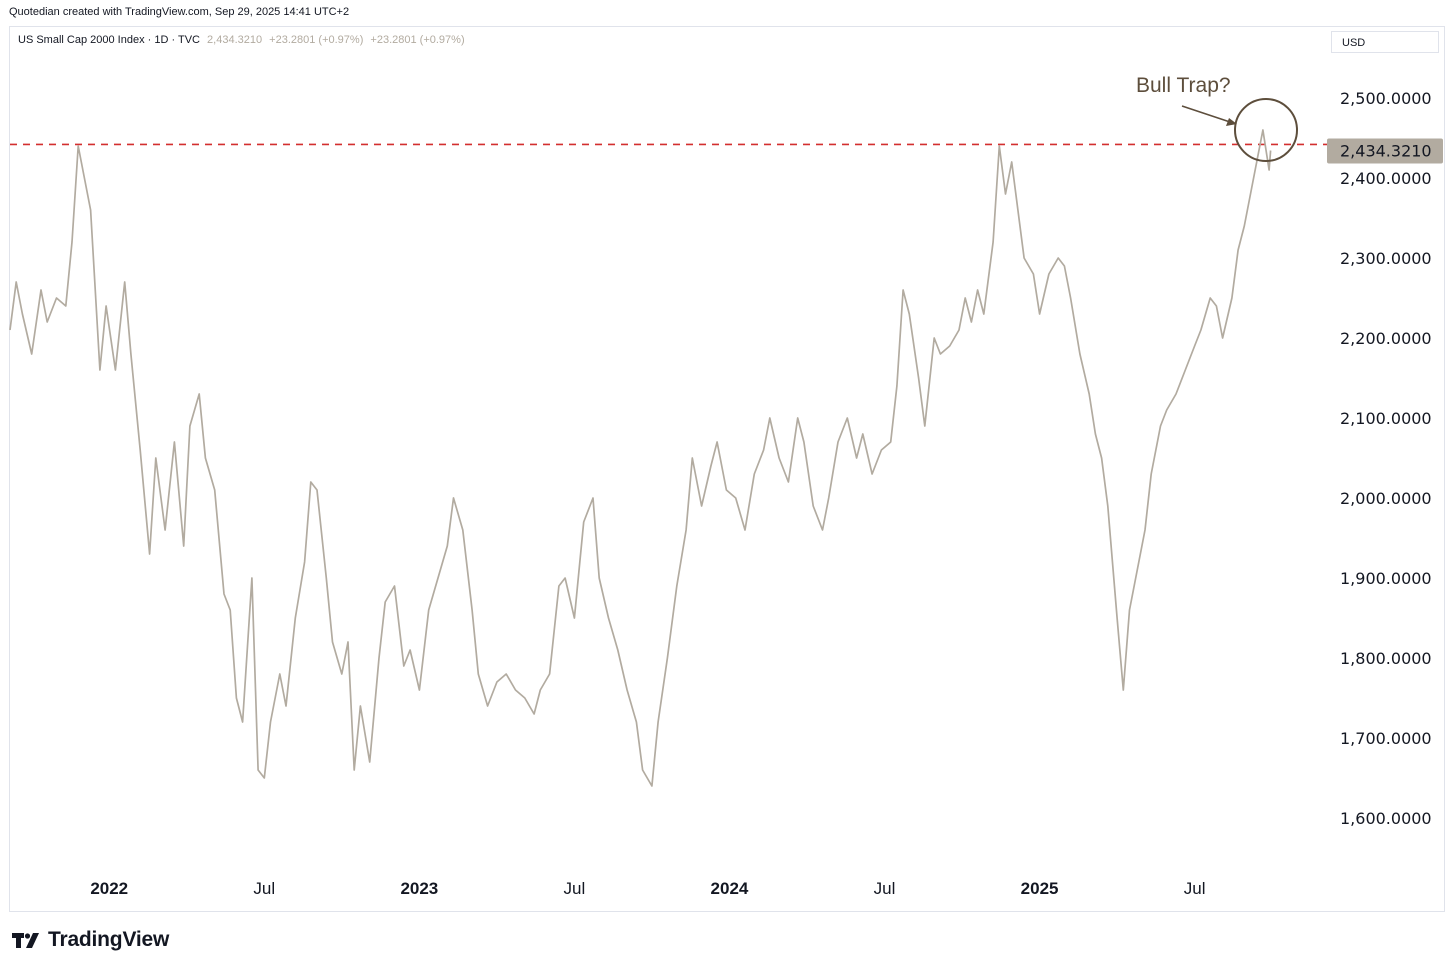  What do you see at coordinates (1231, 122) in the screenshot?
I see `annotation-arrowhead` at bounding box center [1231, 122].